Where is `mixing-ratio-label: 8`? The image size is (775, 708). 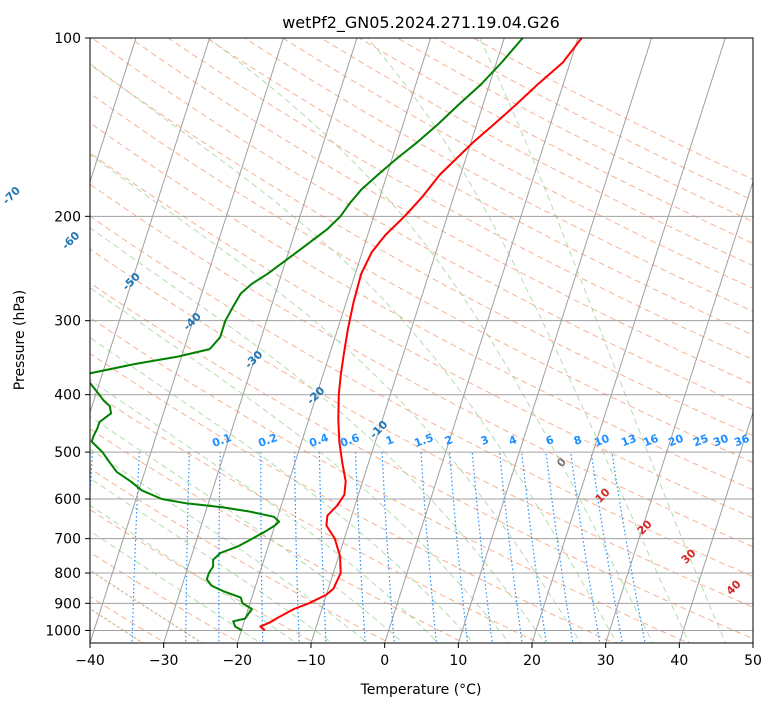
mixing-ratio-label: 8 is located at coordinates (578, 440).